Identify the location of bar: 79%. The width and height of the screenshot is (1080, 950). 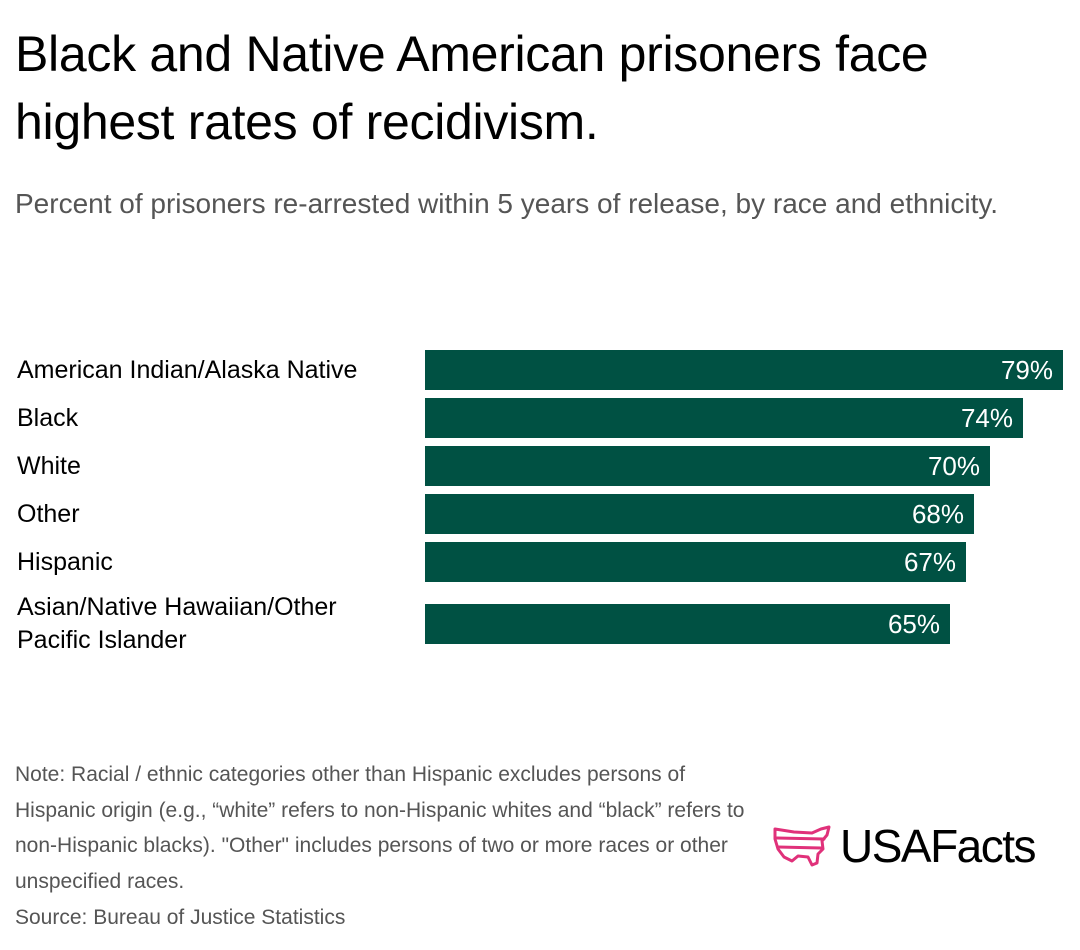
(744, 370).